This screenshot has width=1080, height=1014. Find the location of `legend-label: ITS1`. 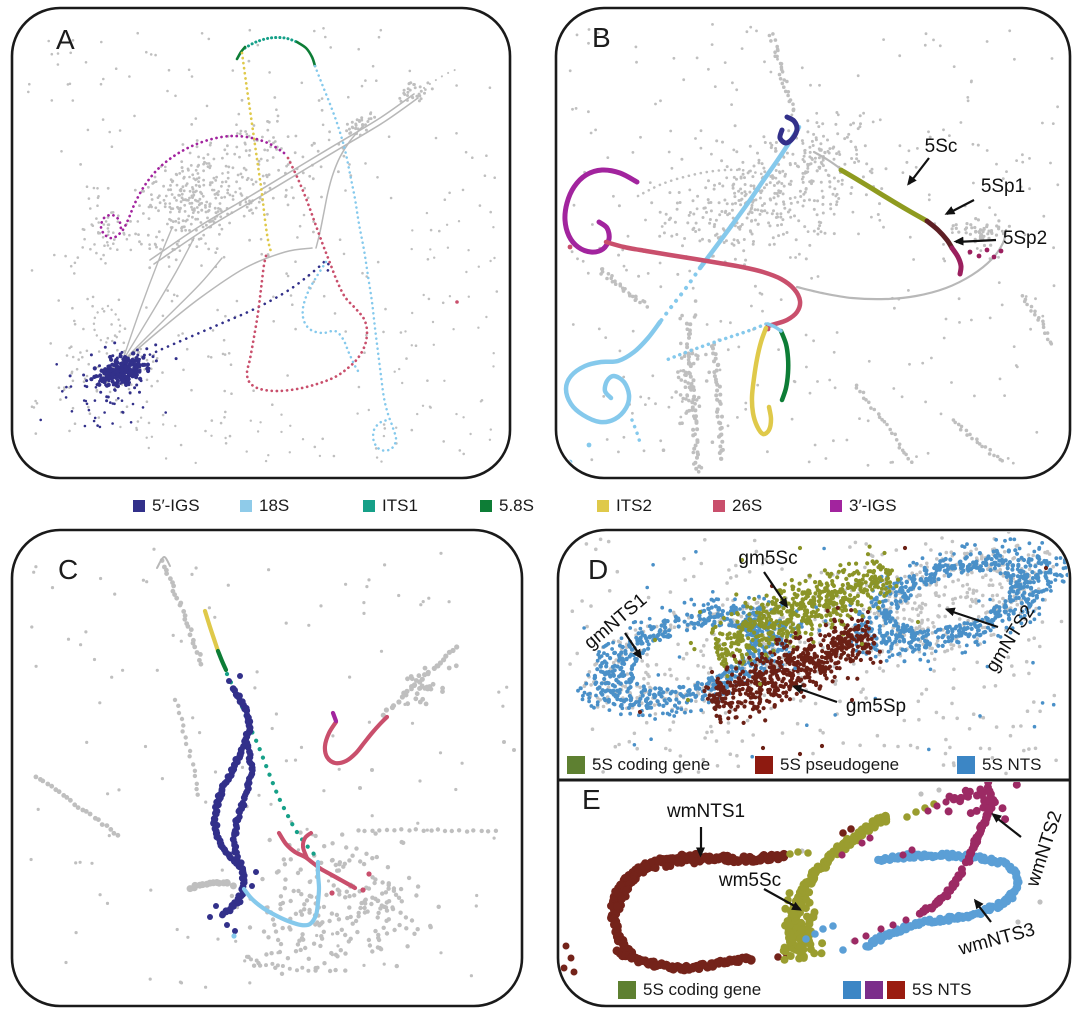

legend-label: ITS1 is located at coordinates (400, 505).